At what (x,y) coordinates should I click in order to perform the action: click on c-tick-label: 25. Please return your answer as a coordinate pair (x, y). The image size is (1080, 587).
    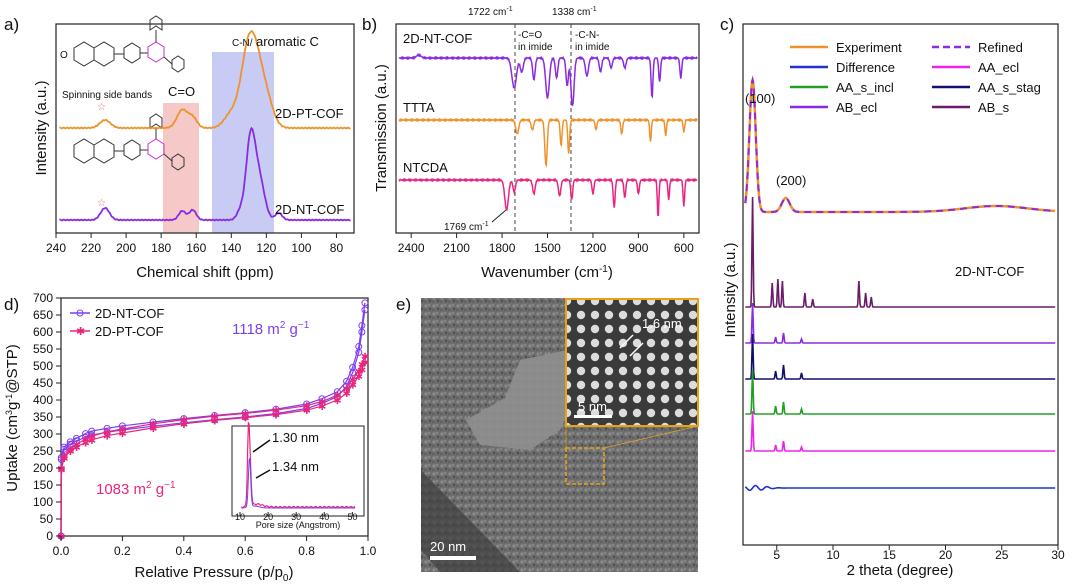
    Looking at the image, I should click on (1002, 555).